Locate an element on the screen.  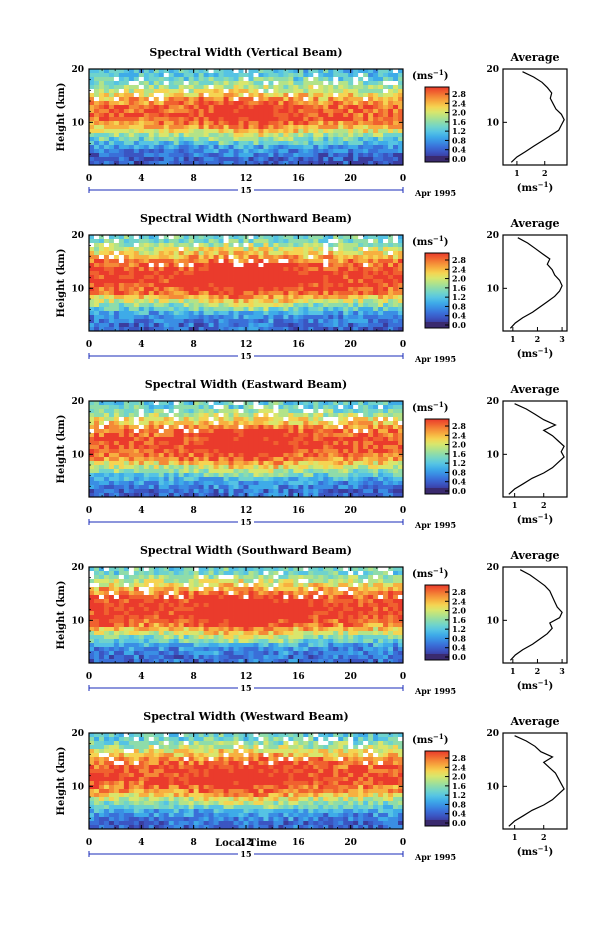
colorbar-tick-label: 0.0 is located at coordinates (459, 325).